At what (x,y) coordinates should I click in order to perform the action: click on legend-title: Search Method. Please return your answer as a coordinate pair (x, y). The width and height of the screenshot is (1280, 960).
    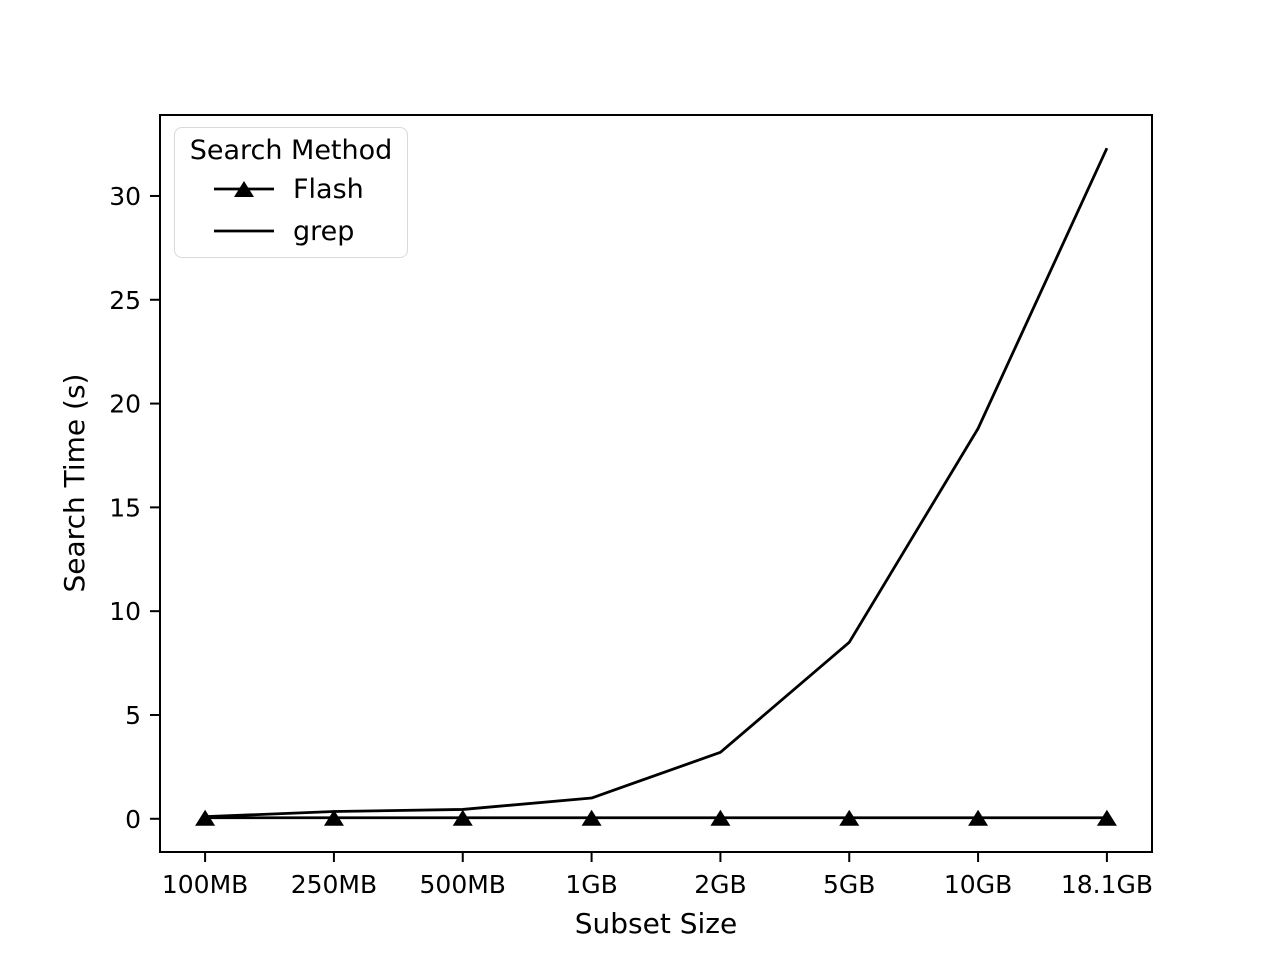
    Looking at the image, I should click on (291, 150).